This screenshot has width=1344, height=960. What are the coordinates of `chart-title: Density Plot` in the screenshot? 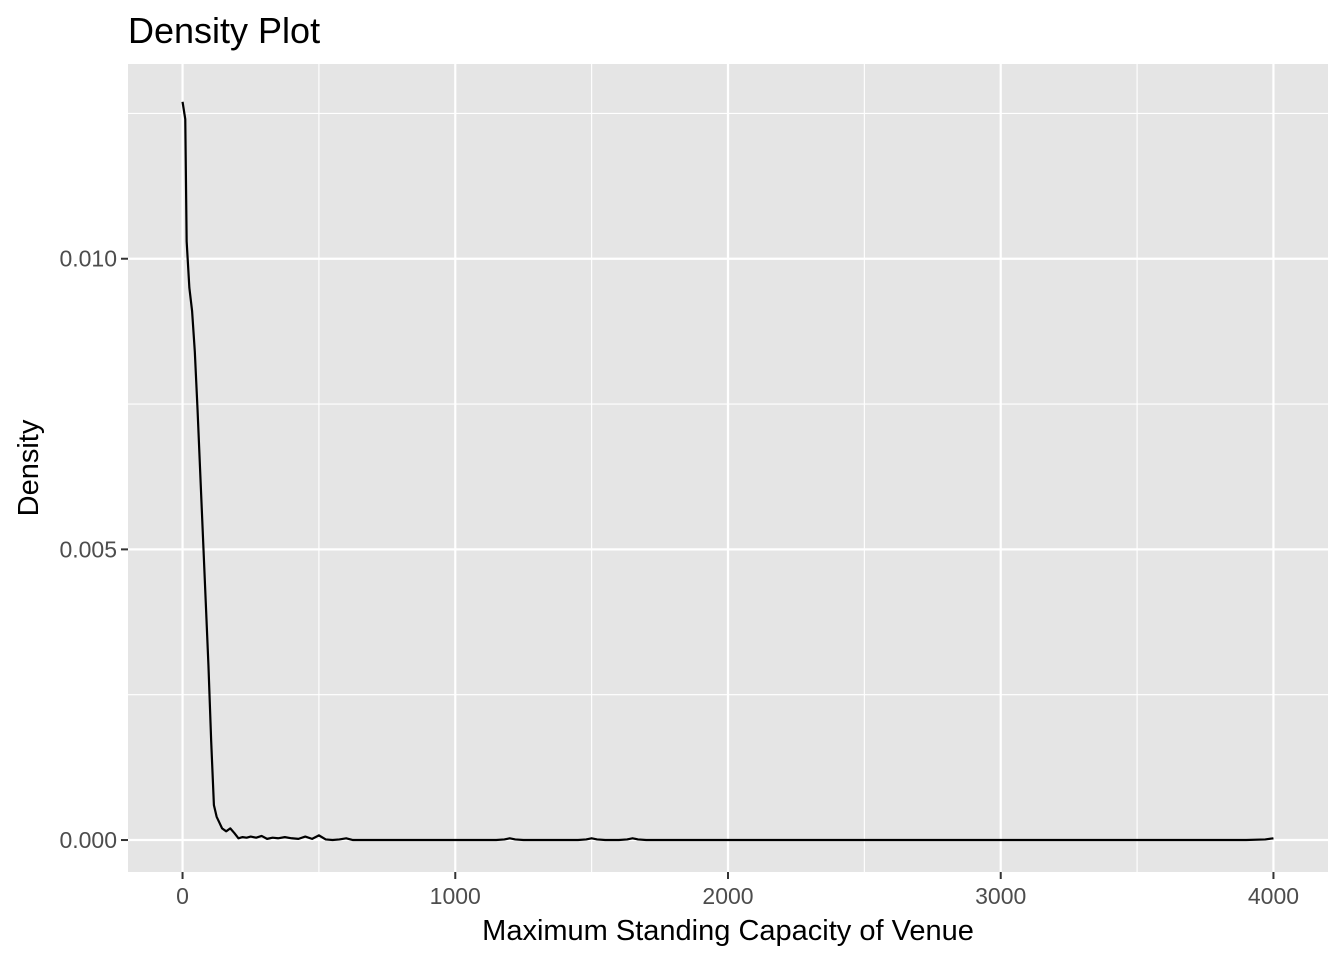 It's located at (224, 30).